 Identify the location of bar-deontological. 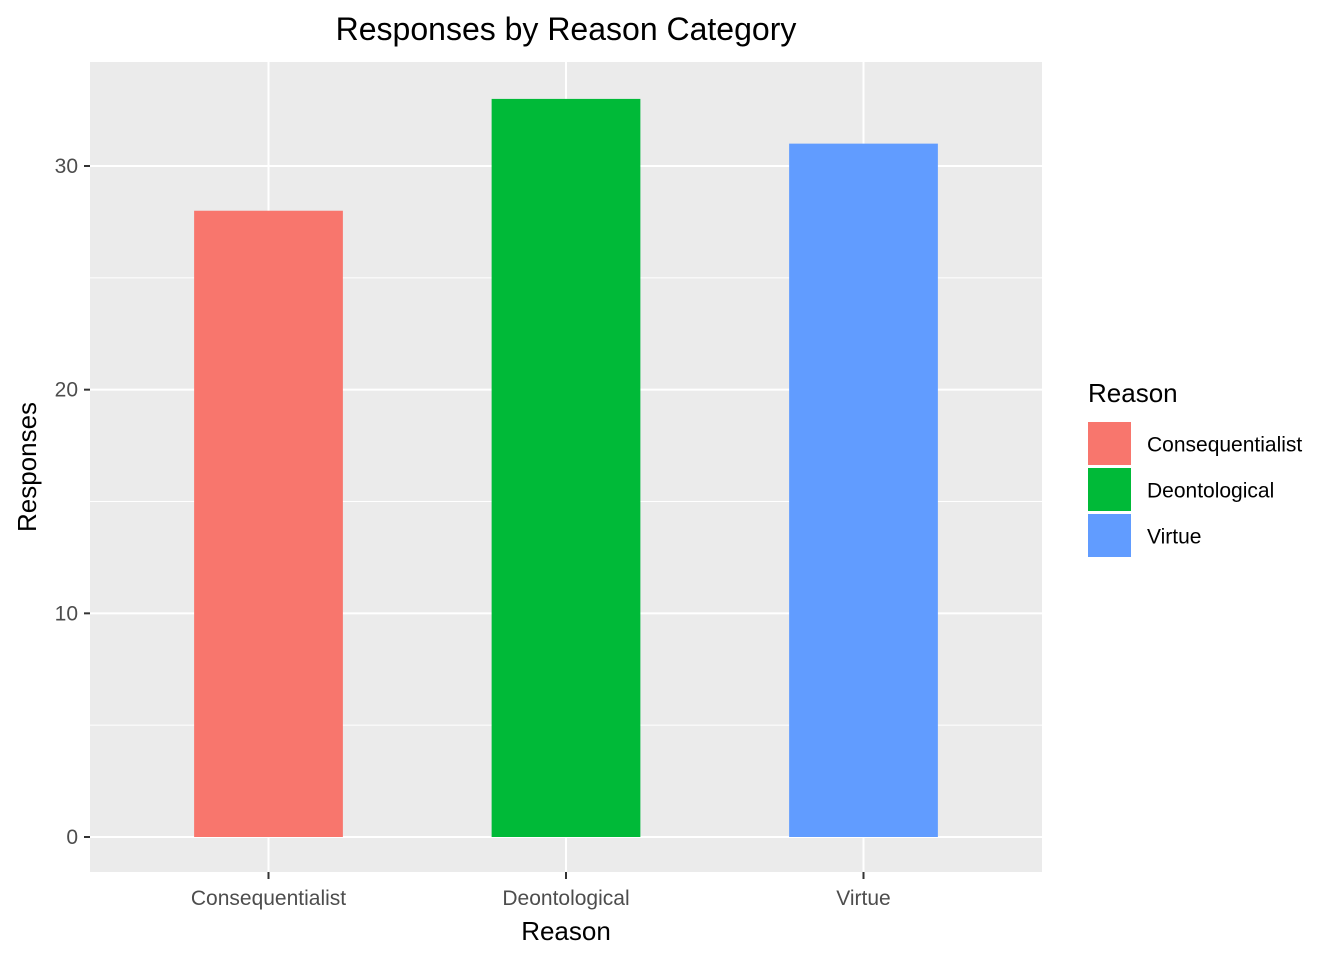
(566, 467).